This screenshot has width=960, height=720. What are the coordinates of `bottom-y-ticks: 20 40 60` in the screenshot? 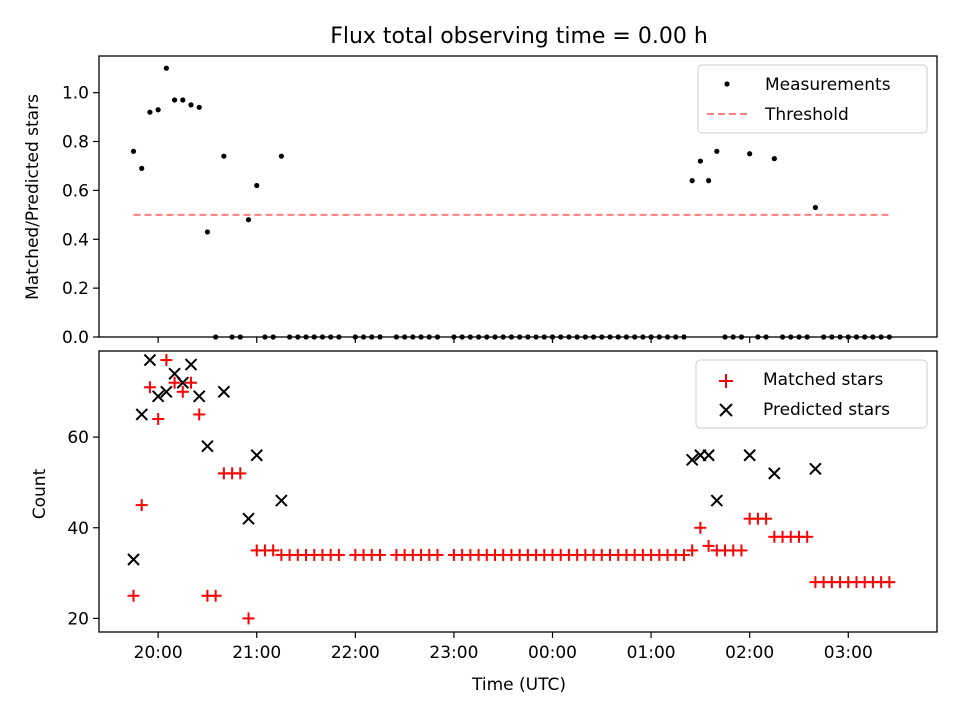 It's located at (83, 528).